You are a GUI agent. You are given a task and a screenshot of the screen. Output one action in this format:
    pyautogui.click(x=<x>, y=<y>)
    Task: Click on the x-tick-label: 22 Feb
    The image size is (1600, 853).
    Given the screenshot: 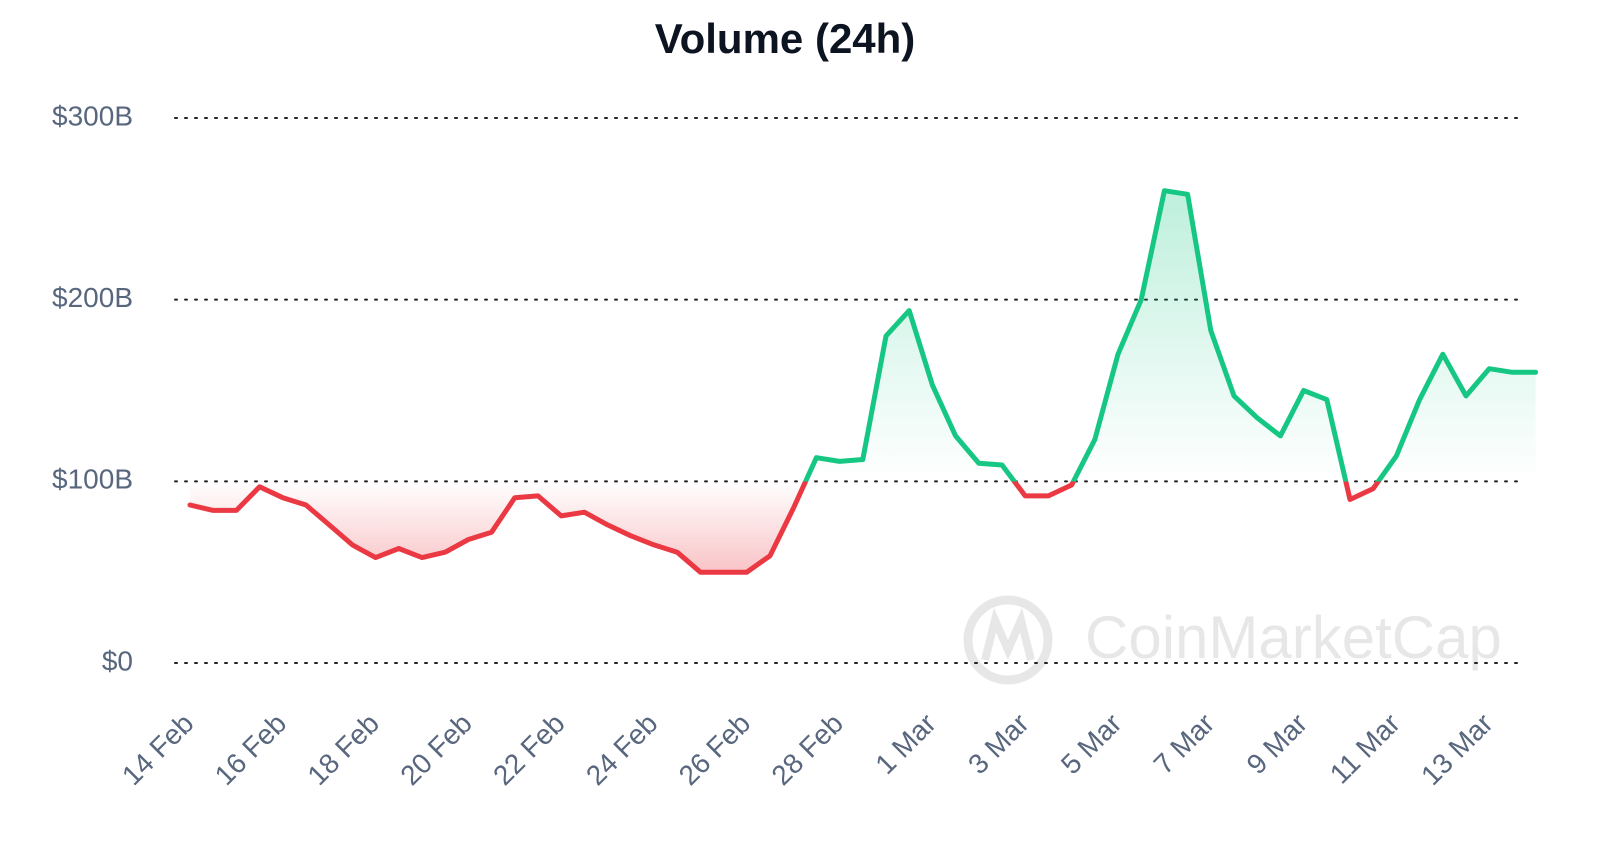 What is the action you would take?
    pyautogui.click(x=529, y=750)
    